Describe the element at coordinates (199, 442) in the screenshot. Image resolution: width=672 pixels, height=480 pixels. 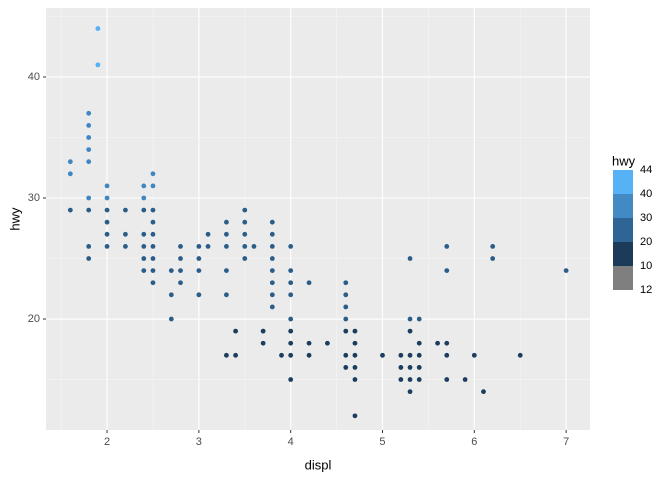
I see `x-tick-label: 3` at that location.